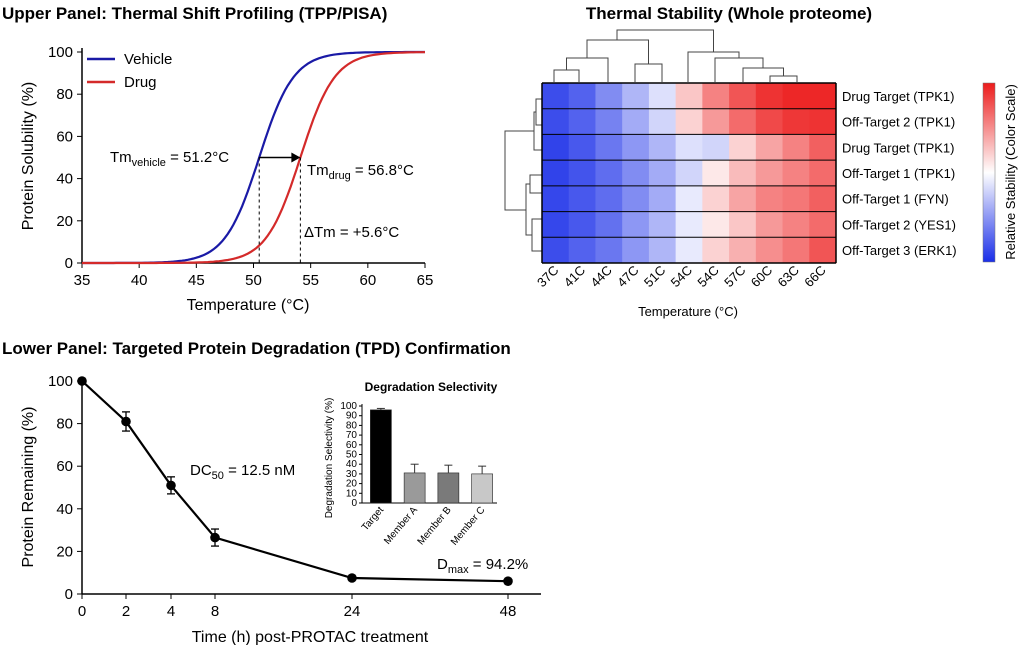 This screenshot has width=1024, height=645. Describe the element at coordinates (814, 276) in the screenshot. I see `heatmap-column-label: 66C` at that location.